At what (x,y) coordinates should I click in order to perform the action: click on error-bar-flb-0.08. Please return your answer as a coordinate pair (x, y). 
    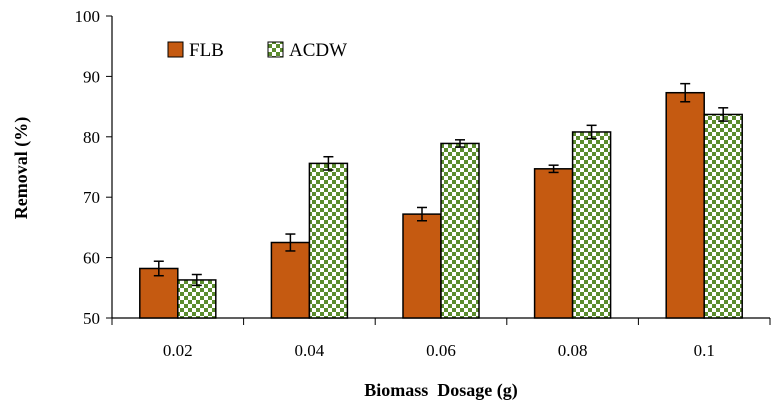
    Looking at the image, I should click on (553, 169).